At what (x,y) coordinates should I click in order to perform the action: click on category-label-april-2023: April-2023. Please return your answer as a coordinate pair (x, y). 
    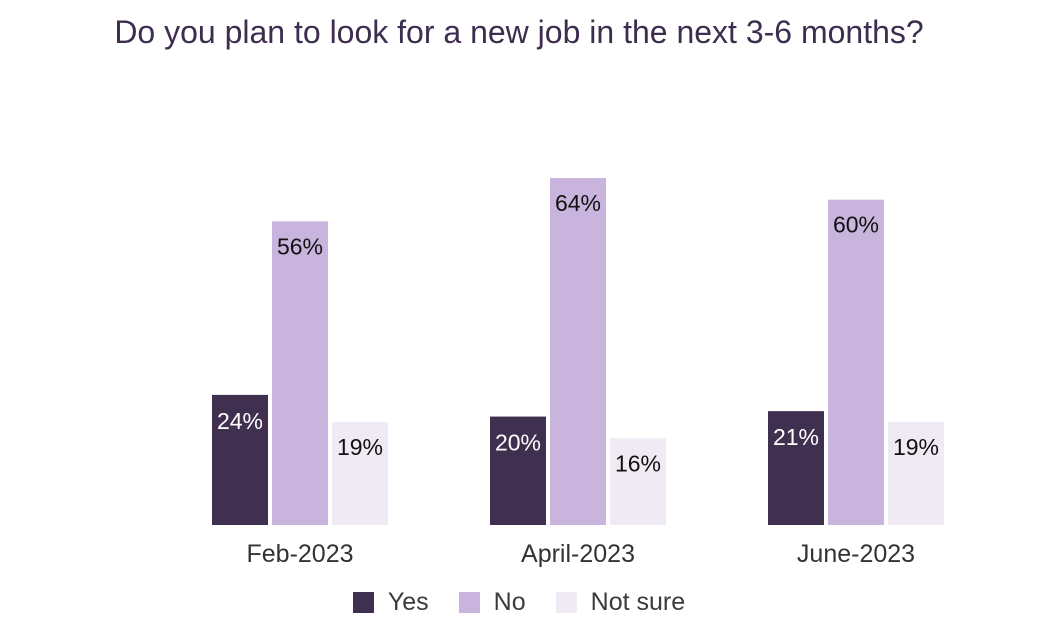
    Looking at the image, I should click on (578, 554).